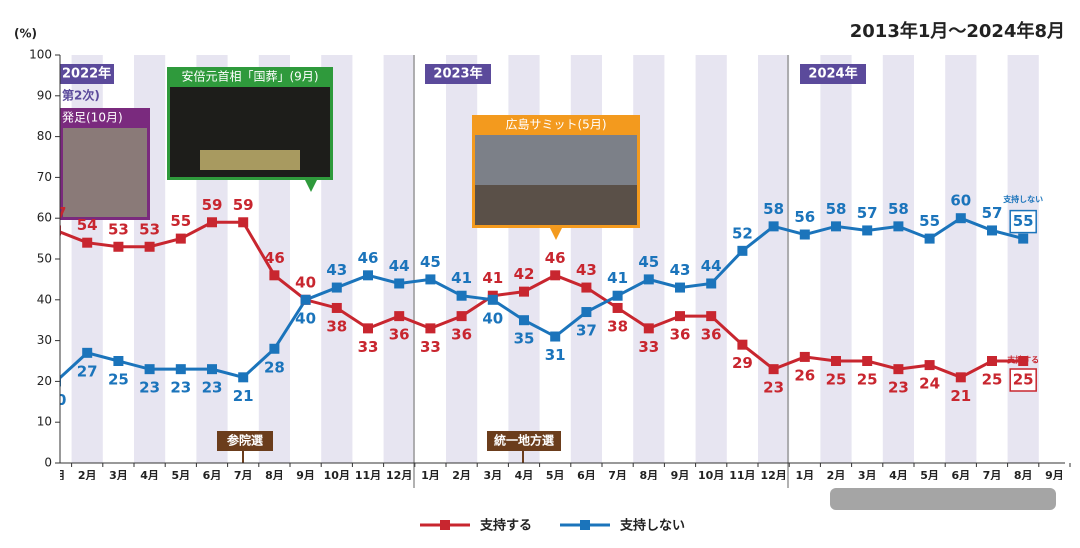 The image size is (1080, 548). I want to click on y-tick-label: 20, so click(44, 381).